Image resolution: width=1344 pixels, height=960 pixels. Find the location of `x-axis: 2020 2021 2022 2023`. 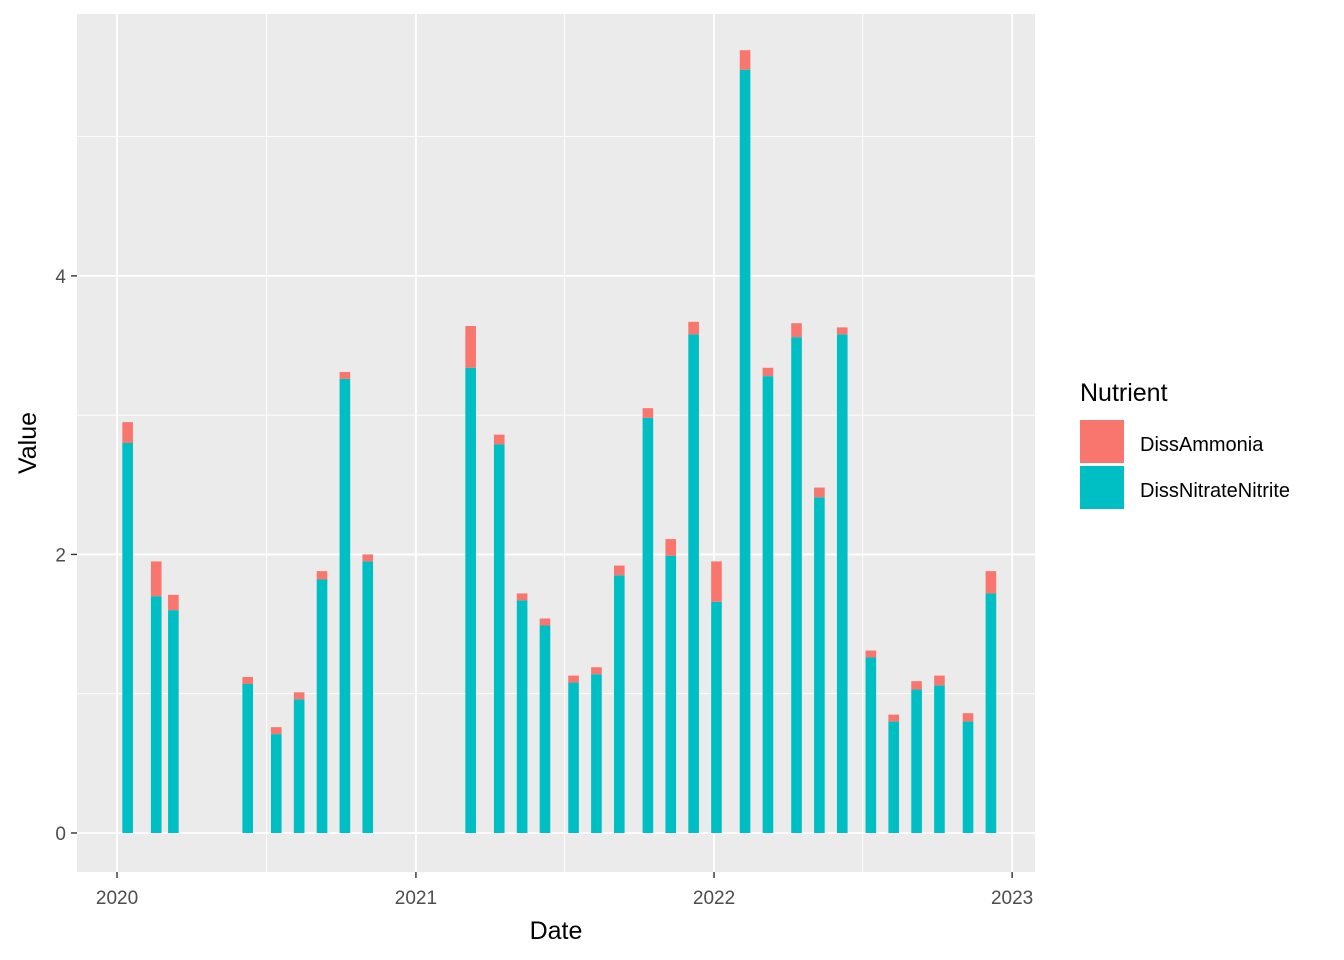

x-axis: 2020 2021 2022 2023 is located at coordinates (564, 890).